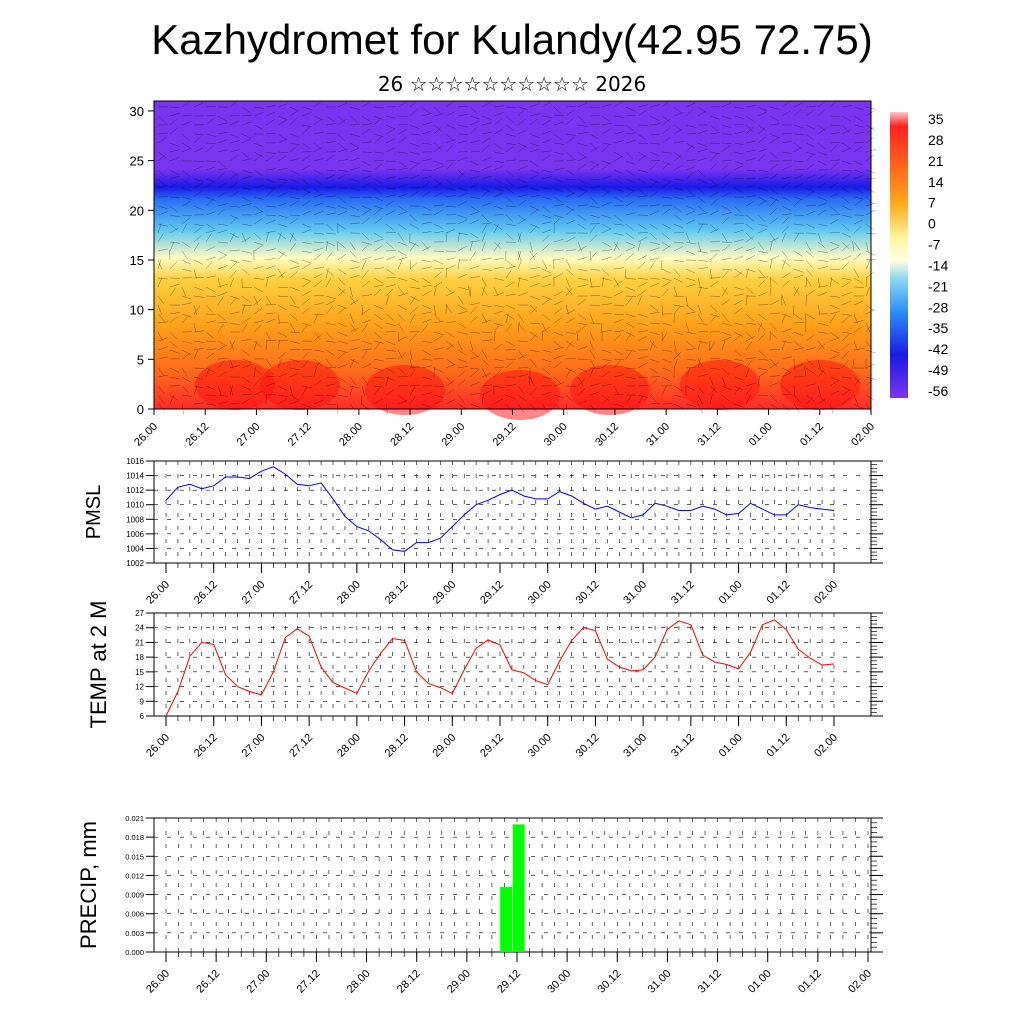 The image size is (1024, 1024). Describe the element at coordinates (540, 746) in the screenshot. I see `x-tick-label: 30.00` at that location.